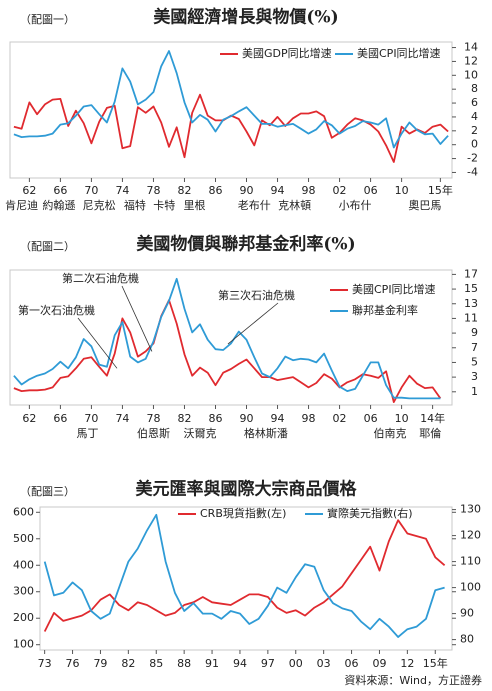  I want to click on annotation: 克林頓, so click(294, 205).